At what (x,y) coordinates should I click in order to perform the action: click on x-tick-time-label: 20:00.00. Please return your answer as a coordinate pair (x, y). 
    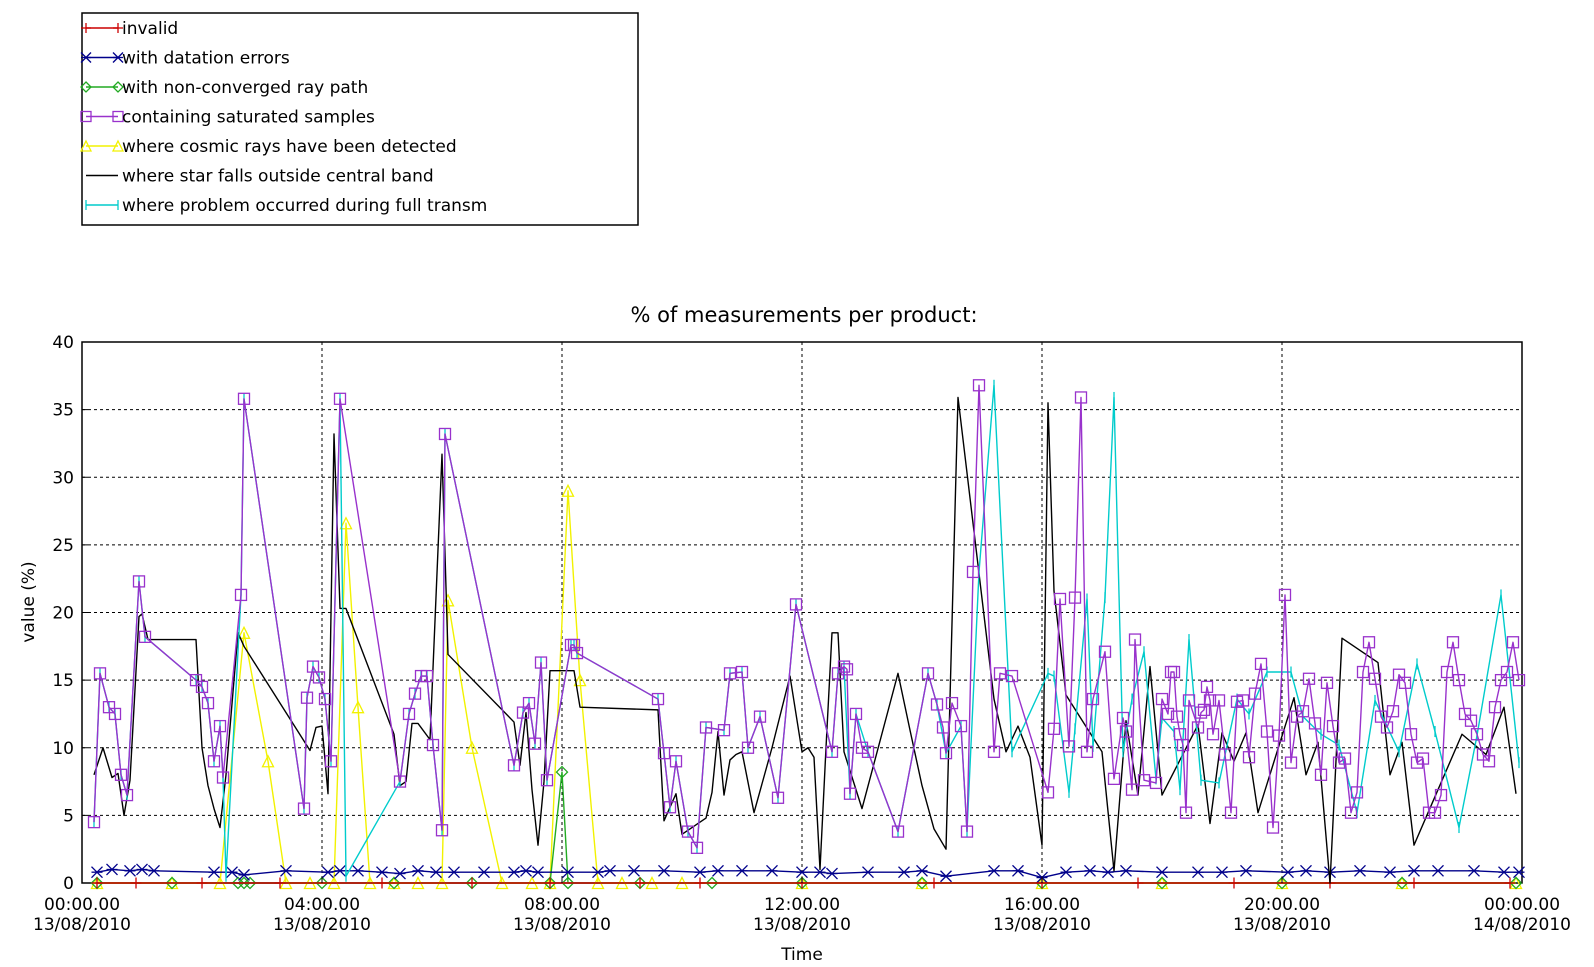
    Looking at the image, I should click on (1282, 905).